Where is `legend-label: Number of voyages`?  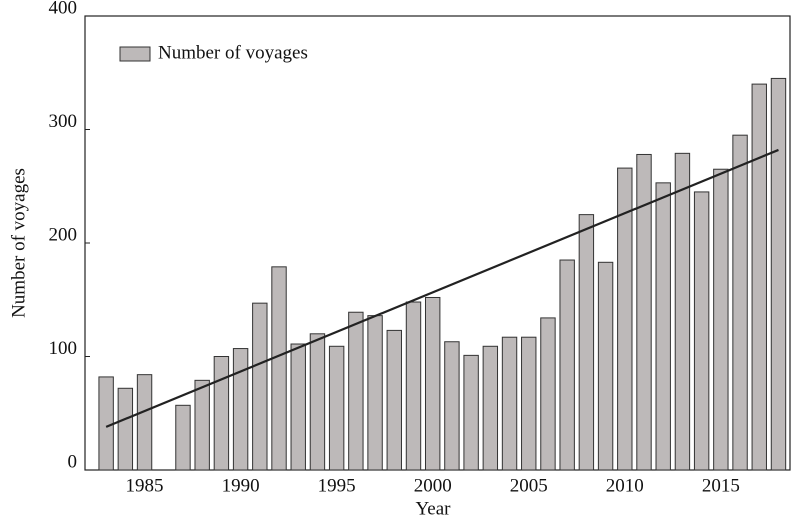 legend-label: Number of voyages is located at coordinates (233, 52).